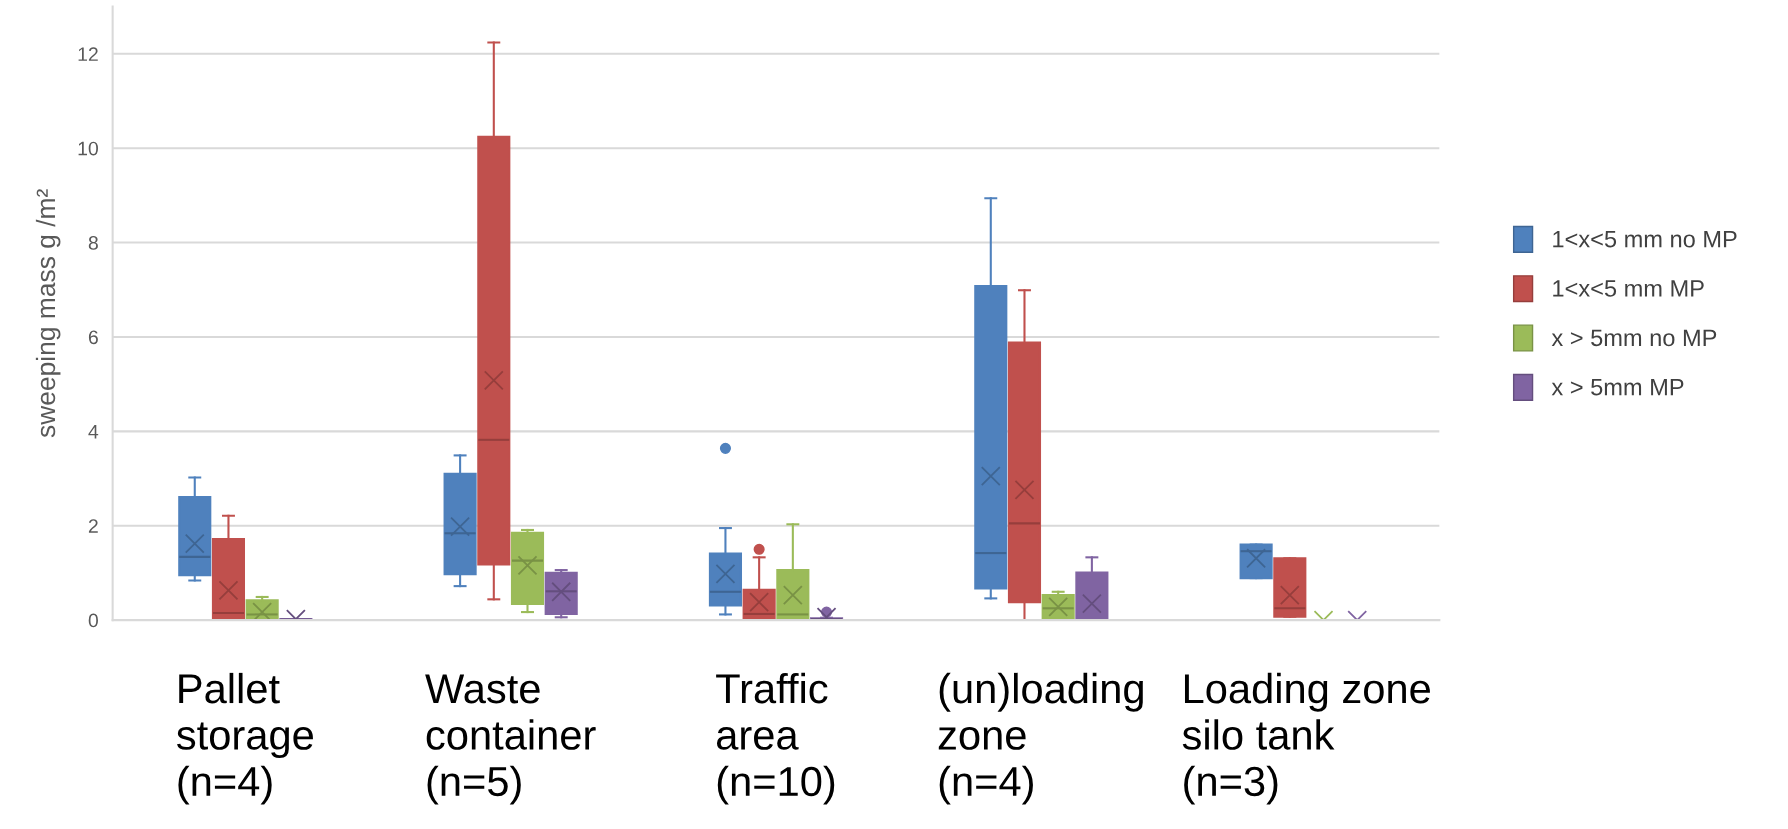 This screenshot has height=829, width=1788. I want to click on x-tick-label: Waste container (n=5), so click(510, 739).